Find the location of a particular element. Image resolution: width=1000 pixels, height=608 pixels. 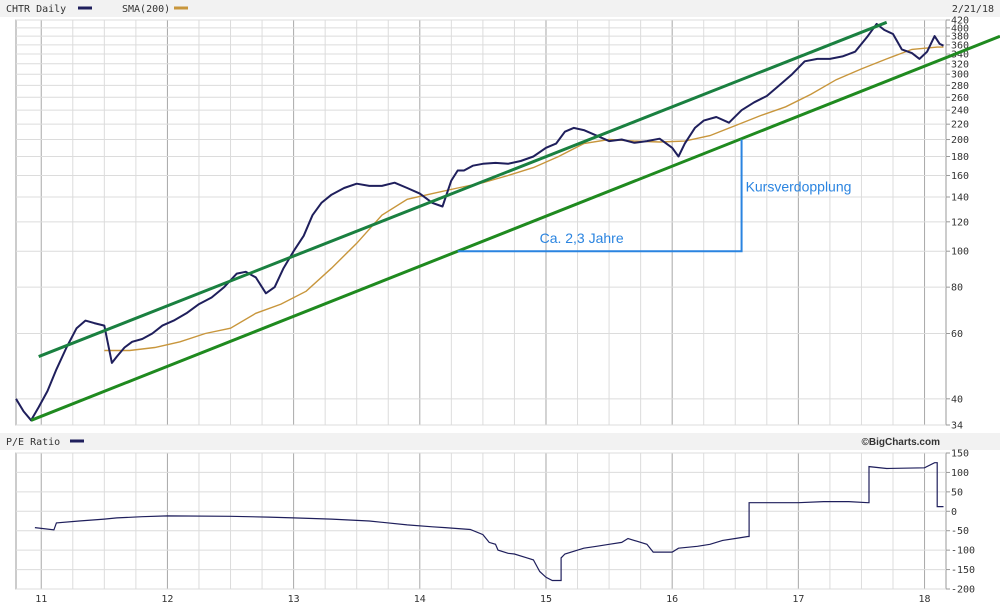

pe-y-tick-label: -50 is located at coordinates (960, 531).